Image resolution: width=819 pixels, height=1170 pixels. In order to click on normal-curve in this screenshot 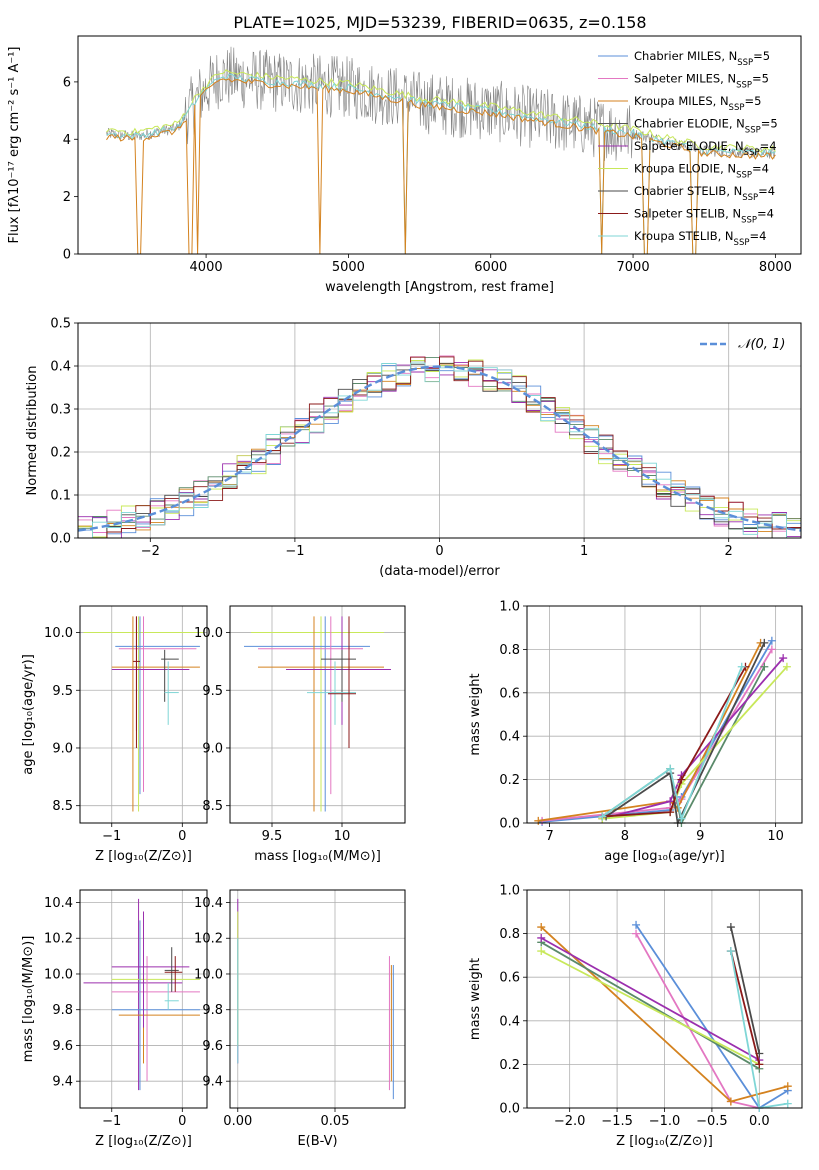, I will do `click(439, 448)`.